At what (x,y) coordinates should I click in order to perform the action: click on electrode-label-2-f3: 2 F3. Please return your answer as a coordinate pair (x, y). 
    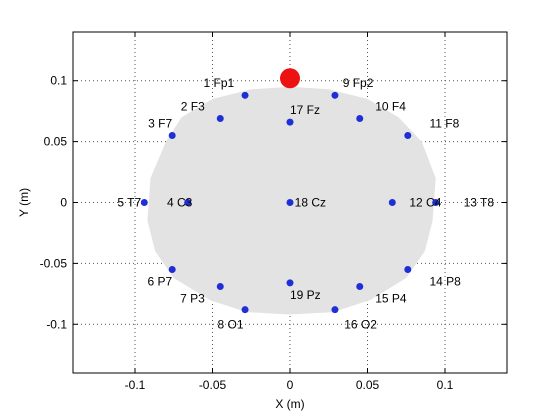
    Looking at the image, I should click on (193, 106).